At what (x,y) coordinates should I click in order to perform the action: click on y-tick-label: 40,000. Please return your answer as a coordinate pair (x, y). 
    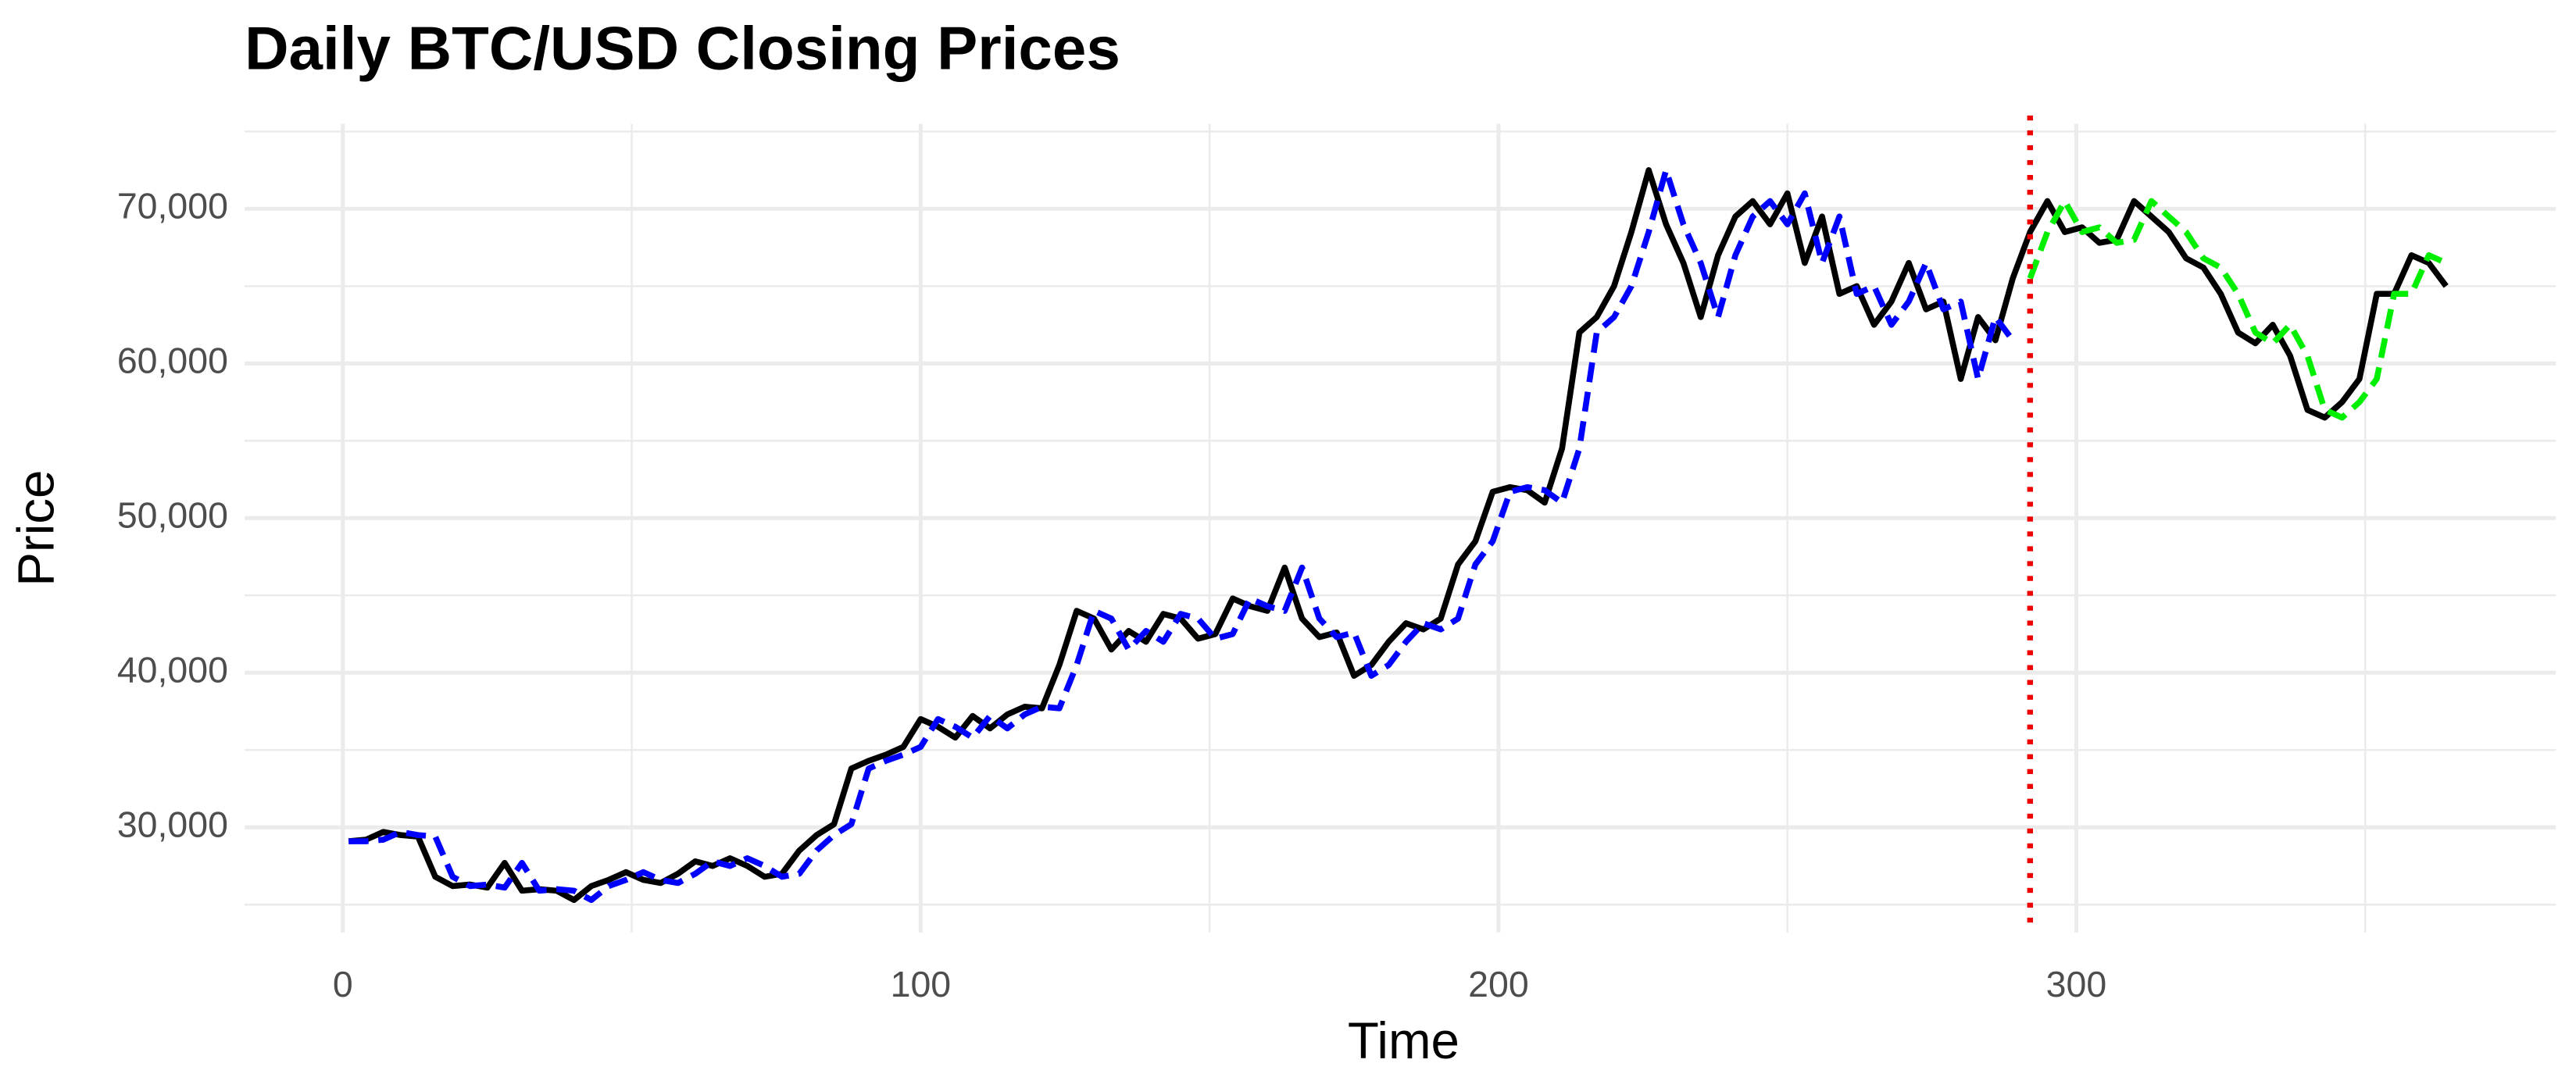
    Looking at the image, I should click on (172, 670).